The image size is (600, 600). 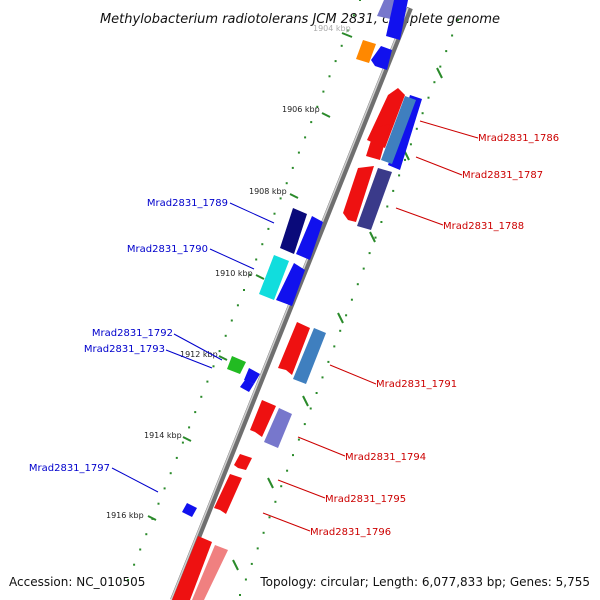 I want to click on accession-text: Accession: NC_010505, so click(x=77, y=582).